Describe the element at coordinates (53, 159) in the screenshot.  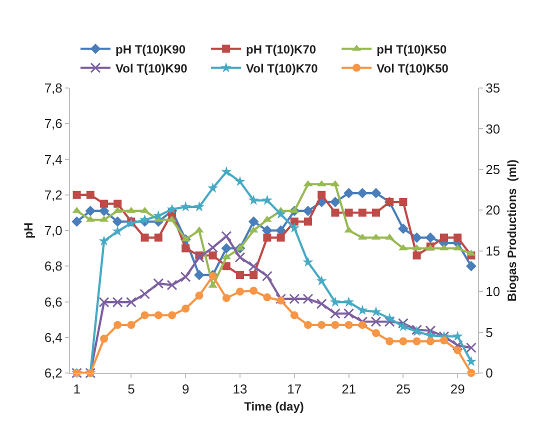
I see `y-tick-label: 7,4` at that location.